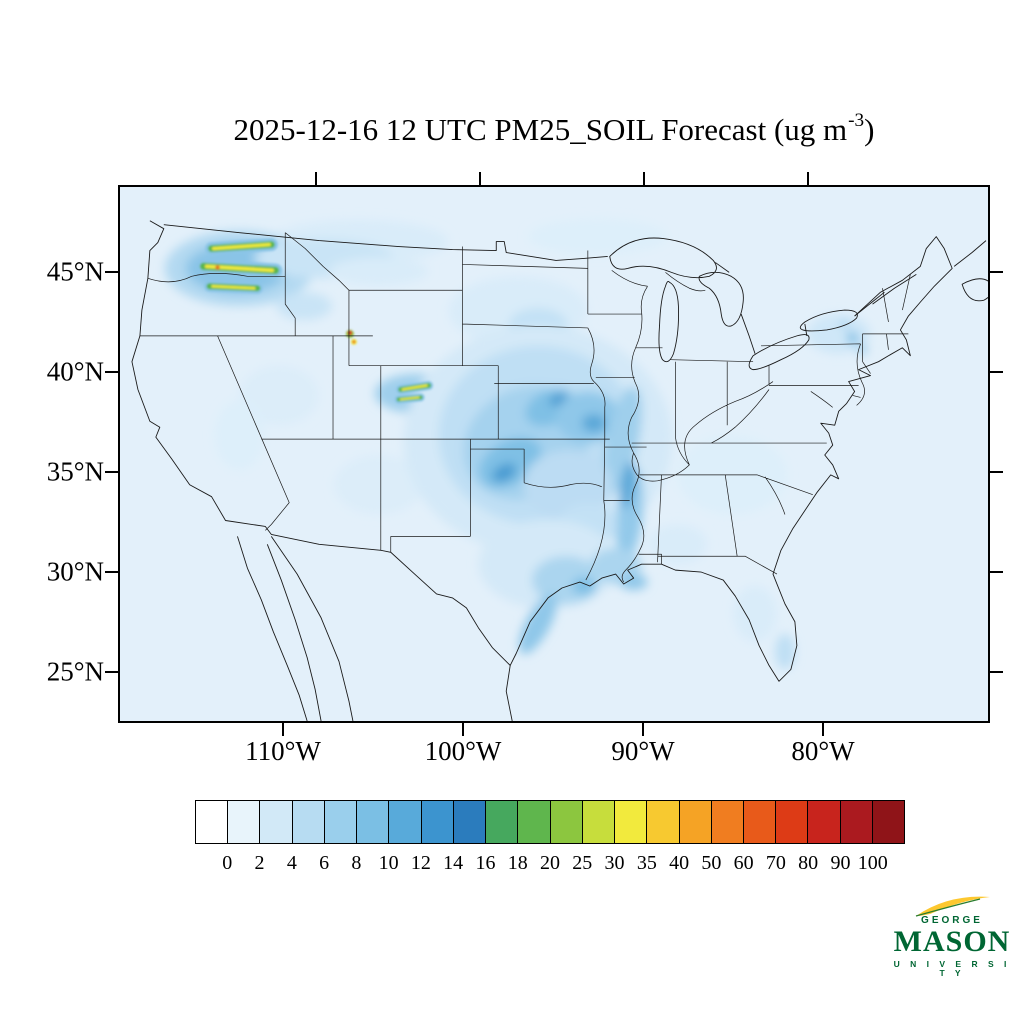 This screenshot has height=1024, width=1024. I want to click on colorbar-tick-label: 8, so click(356, 863).